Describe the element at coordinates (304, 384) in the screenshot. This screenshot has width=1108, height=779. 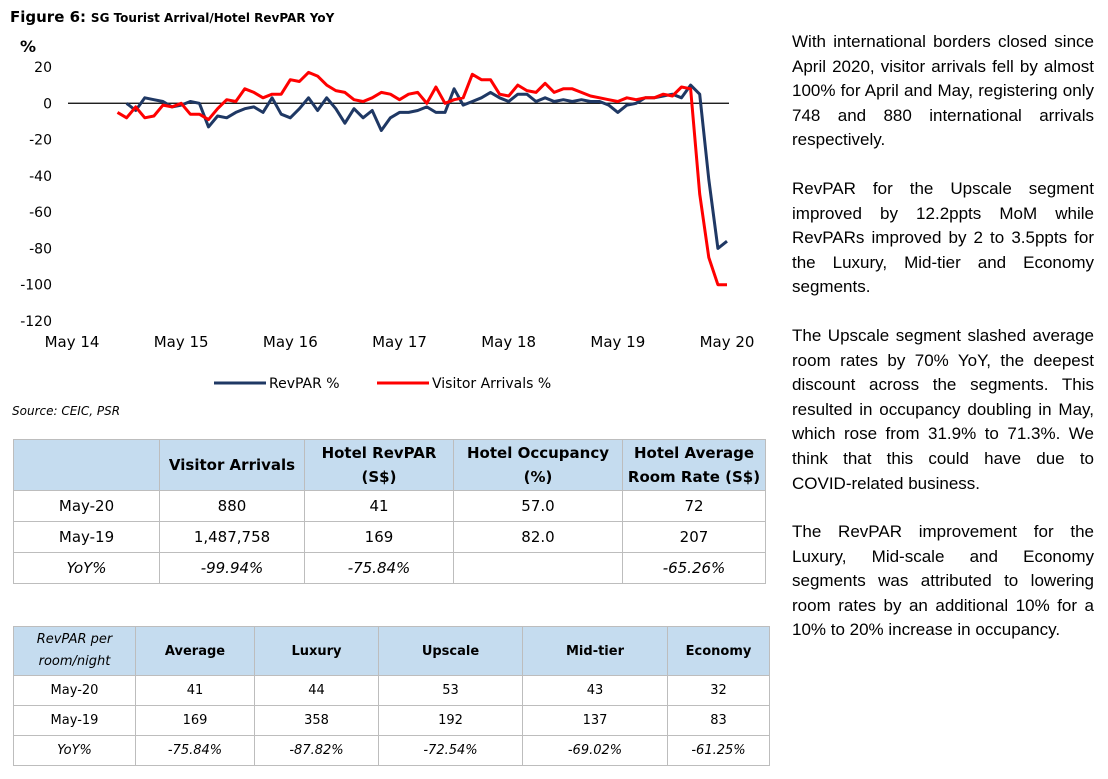
I see `legend-label: RevPAR %` at that location.